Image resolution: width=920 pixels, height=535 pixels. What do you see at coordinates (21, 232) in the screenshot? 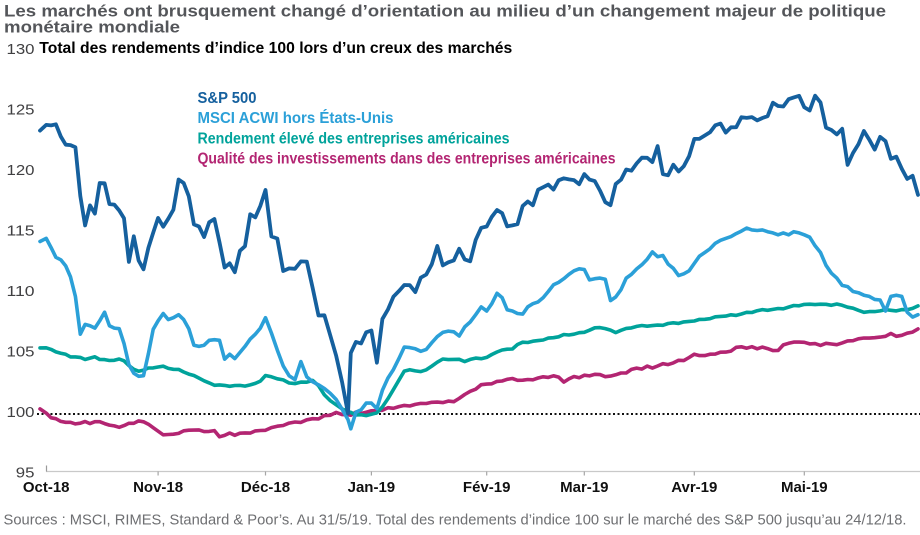
I see `svg-text: 115` at bounding box center [21, 232].